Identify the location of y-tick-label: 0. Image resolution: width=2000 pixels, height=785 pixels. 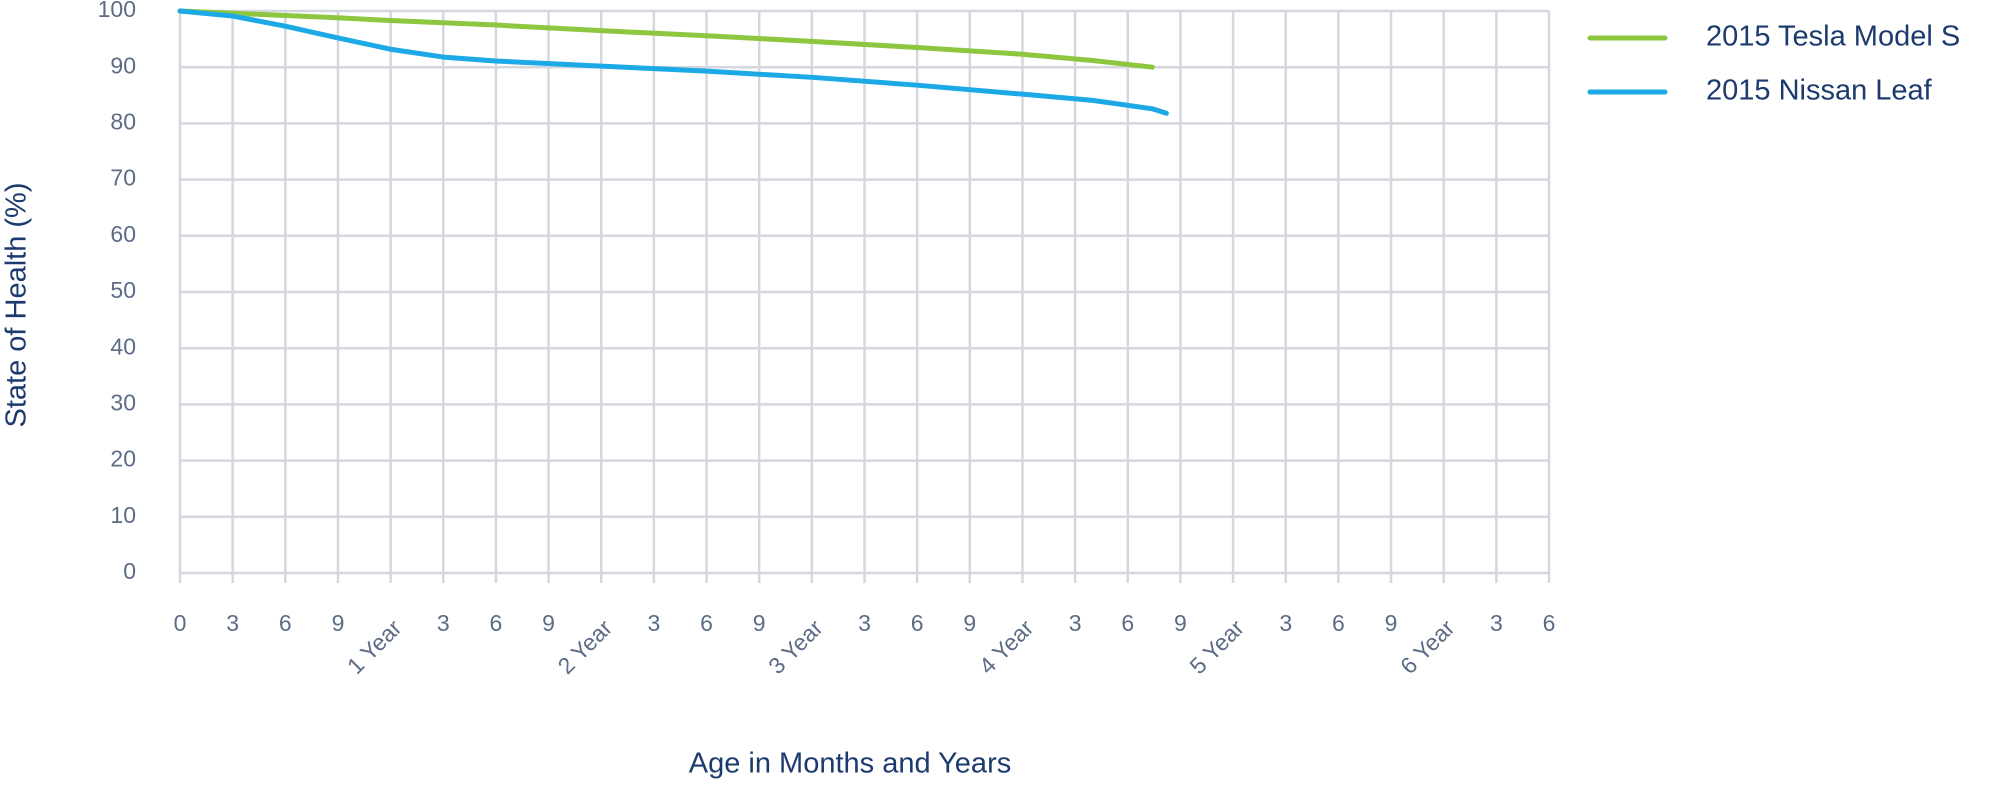
(129, 571).